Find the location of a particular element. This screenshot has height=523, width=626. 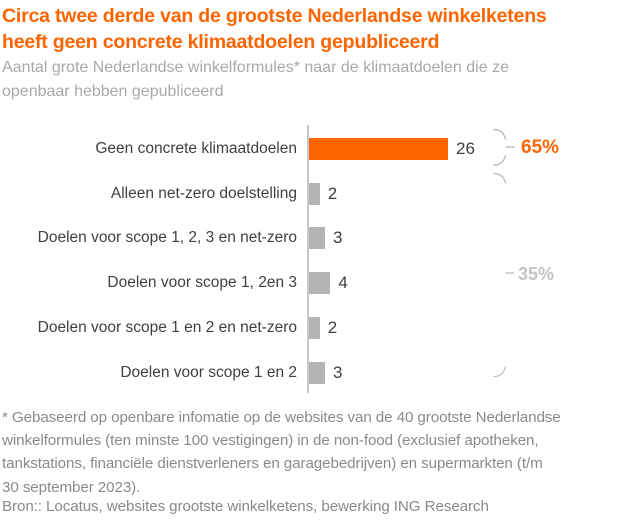

value-label: 4 is located at coordinates (343, 283).